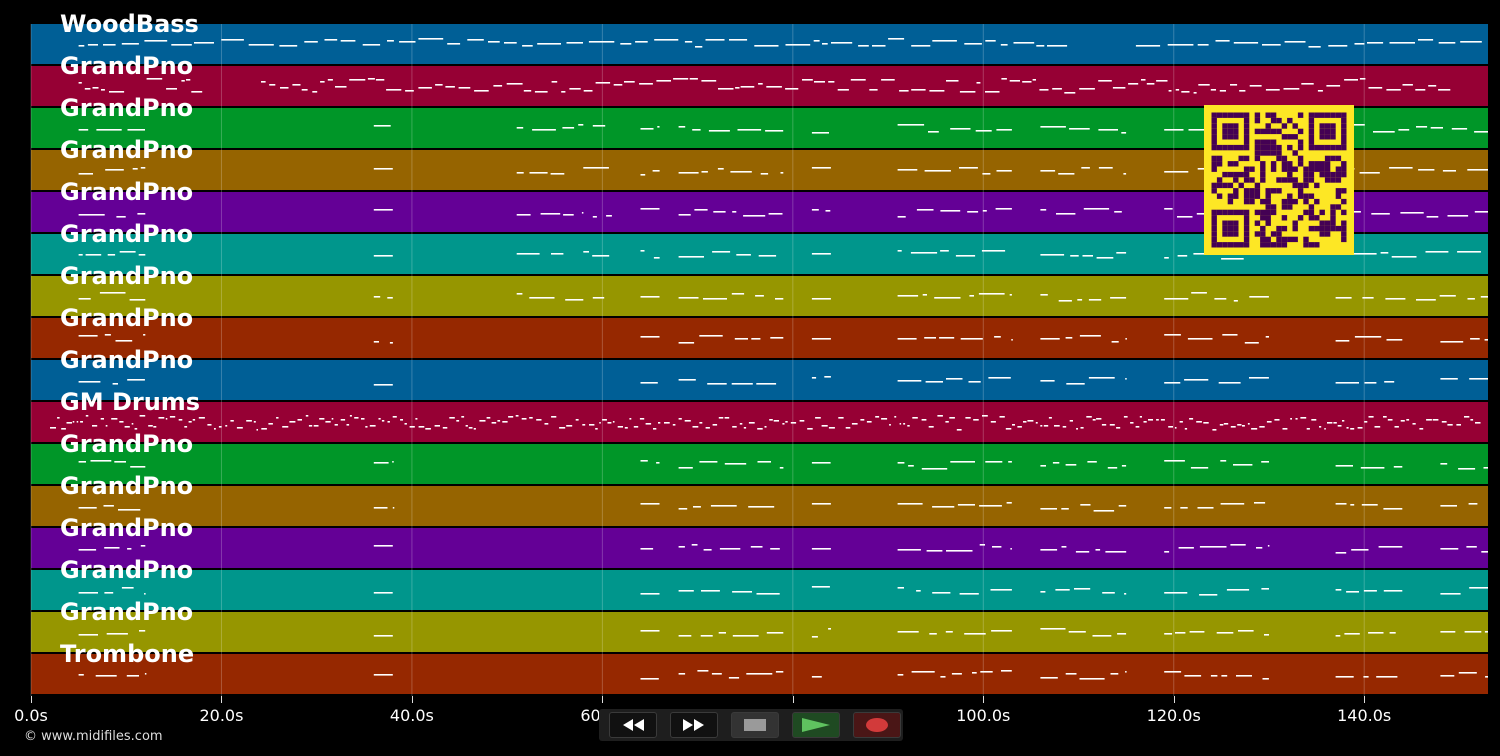 The height and width of the screenshot is (756, 1500). Describe the element at coordinates (765, 423) in the screenshot. I see `track-notes` at that location.